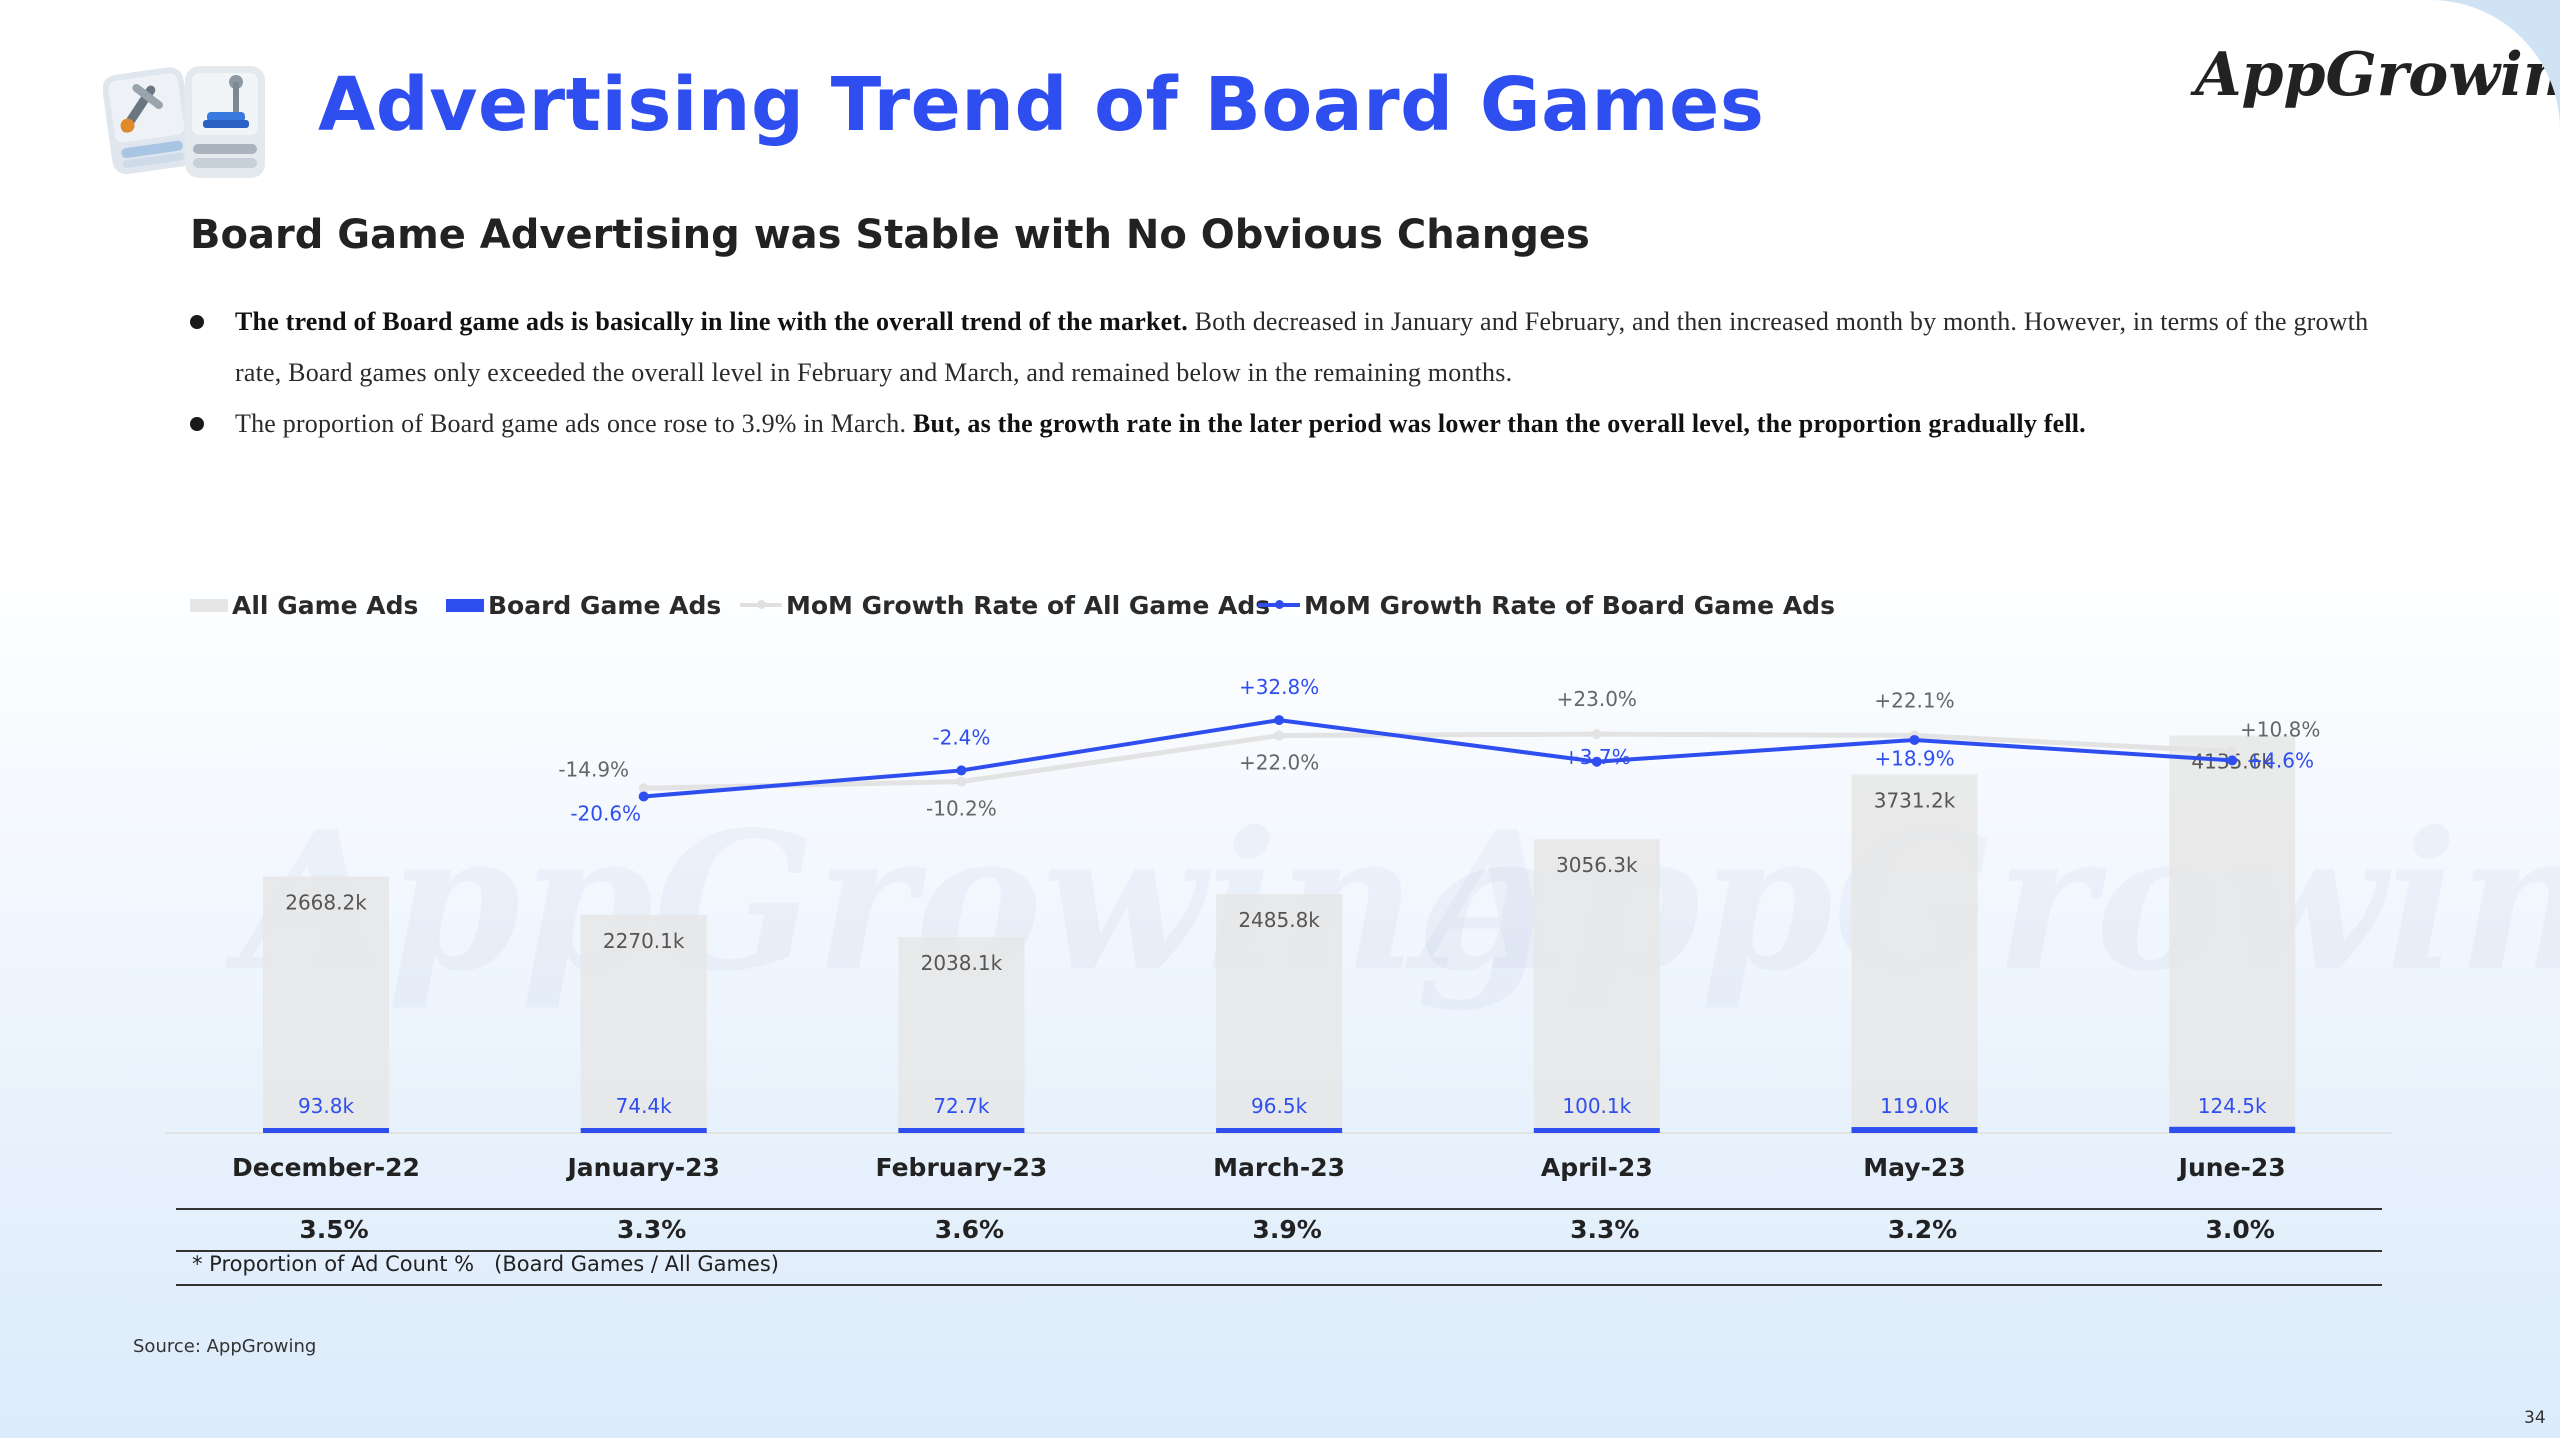 This screenshot has height=1438, width=2560. What do you see at coordinates (1287, 1229) in the screenshot?
I see `proportion-cell: 3.9%` at bounding box center [1287, 1229].